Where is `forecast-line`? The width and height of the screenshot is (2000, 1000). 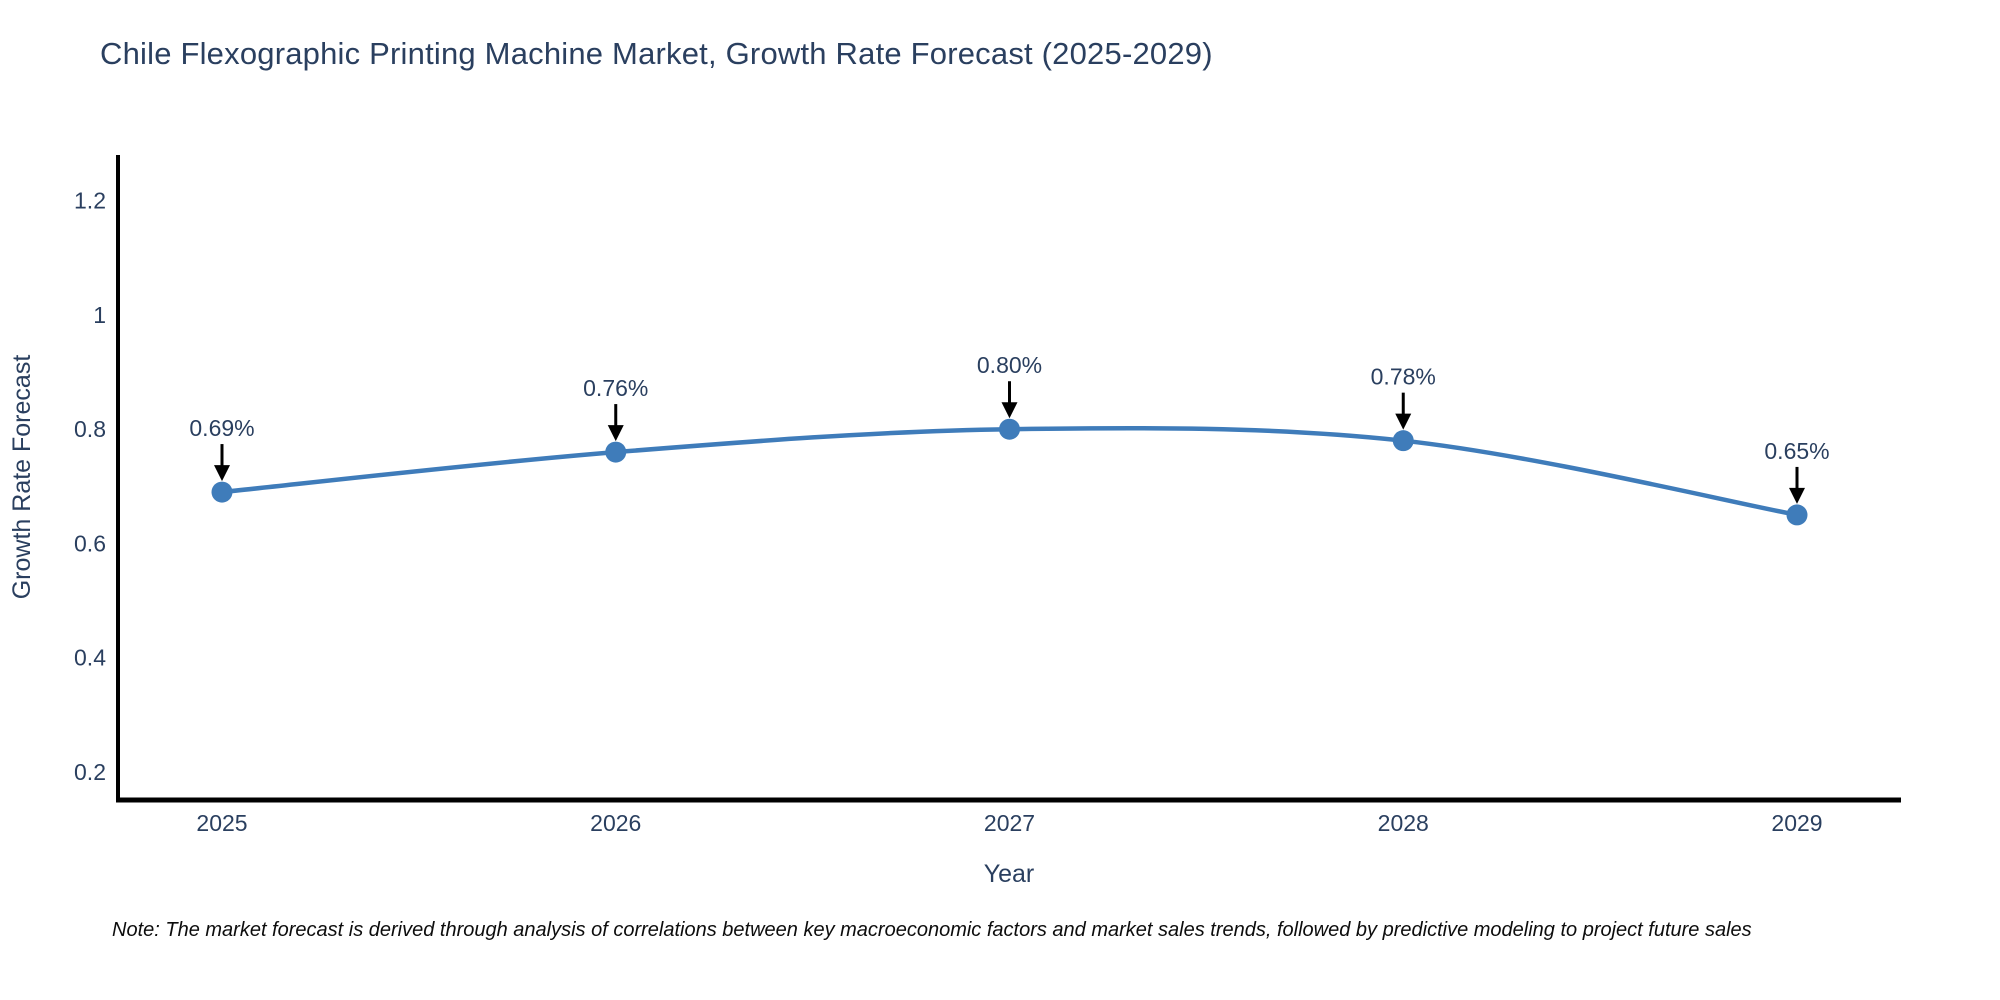
forecast-line is located at coordinates (1009, 471).